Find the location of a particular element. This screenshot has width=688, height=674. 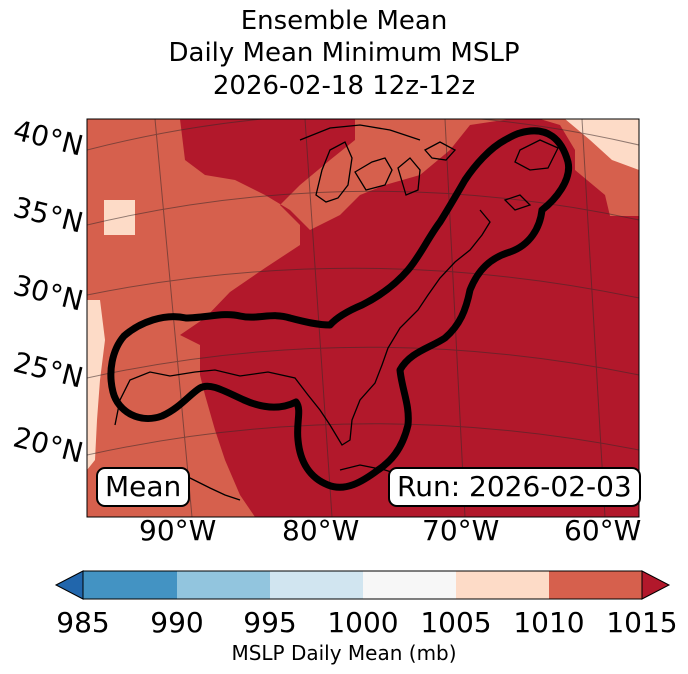

colorbar-extend-high is located at coordinates (656, 585).